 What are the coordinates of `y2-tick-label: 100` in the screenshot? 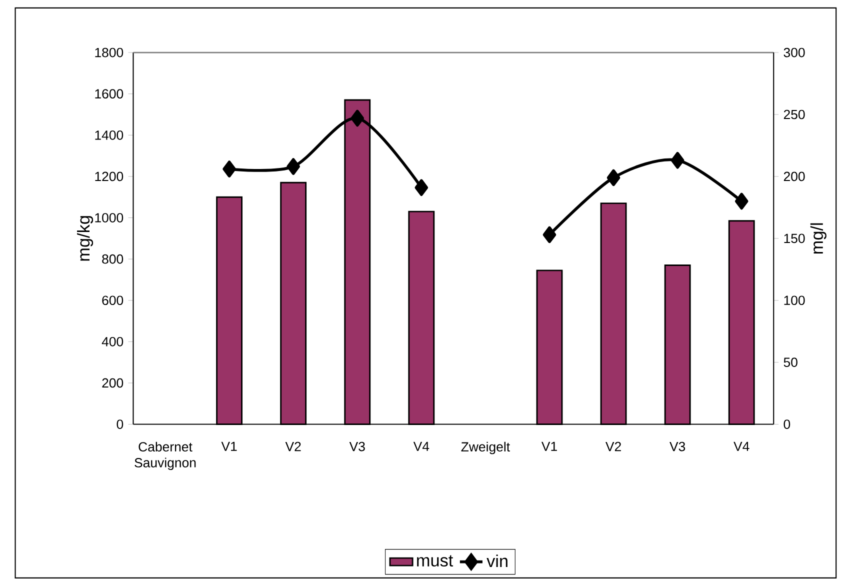 It's located at (794, 301).